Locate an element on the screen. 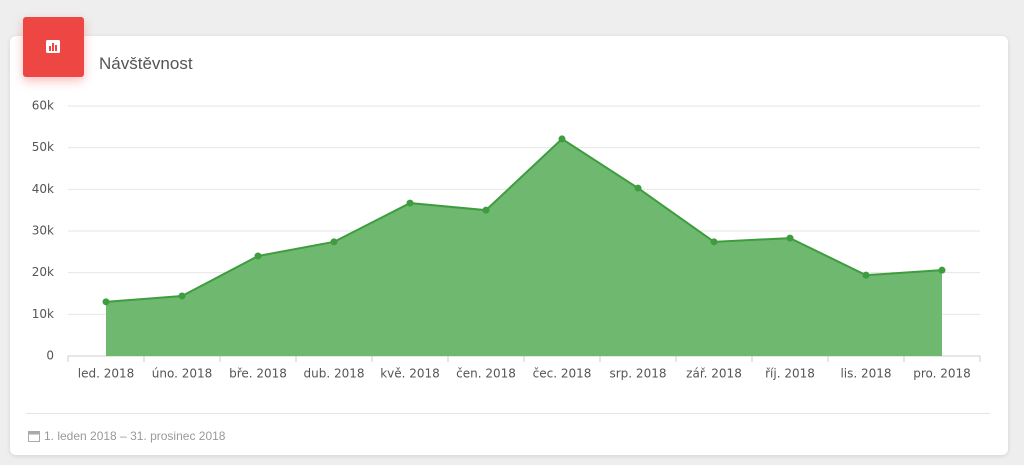 The width and height of the screenshot is (1024, 465). x-tick-label: bře. 2018 is located at coordinates (258, 374).